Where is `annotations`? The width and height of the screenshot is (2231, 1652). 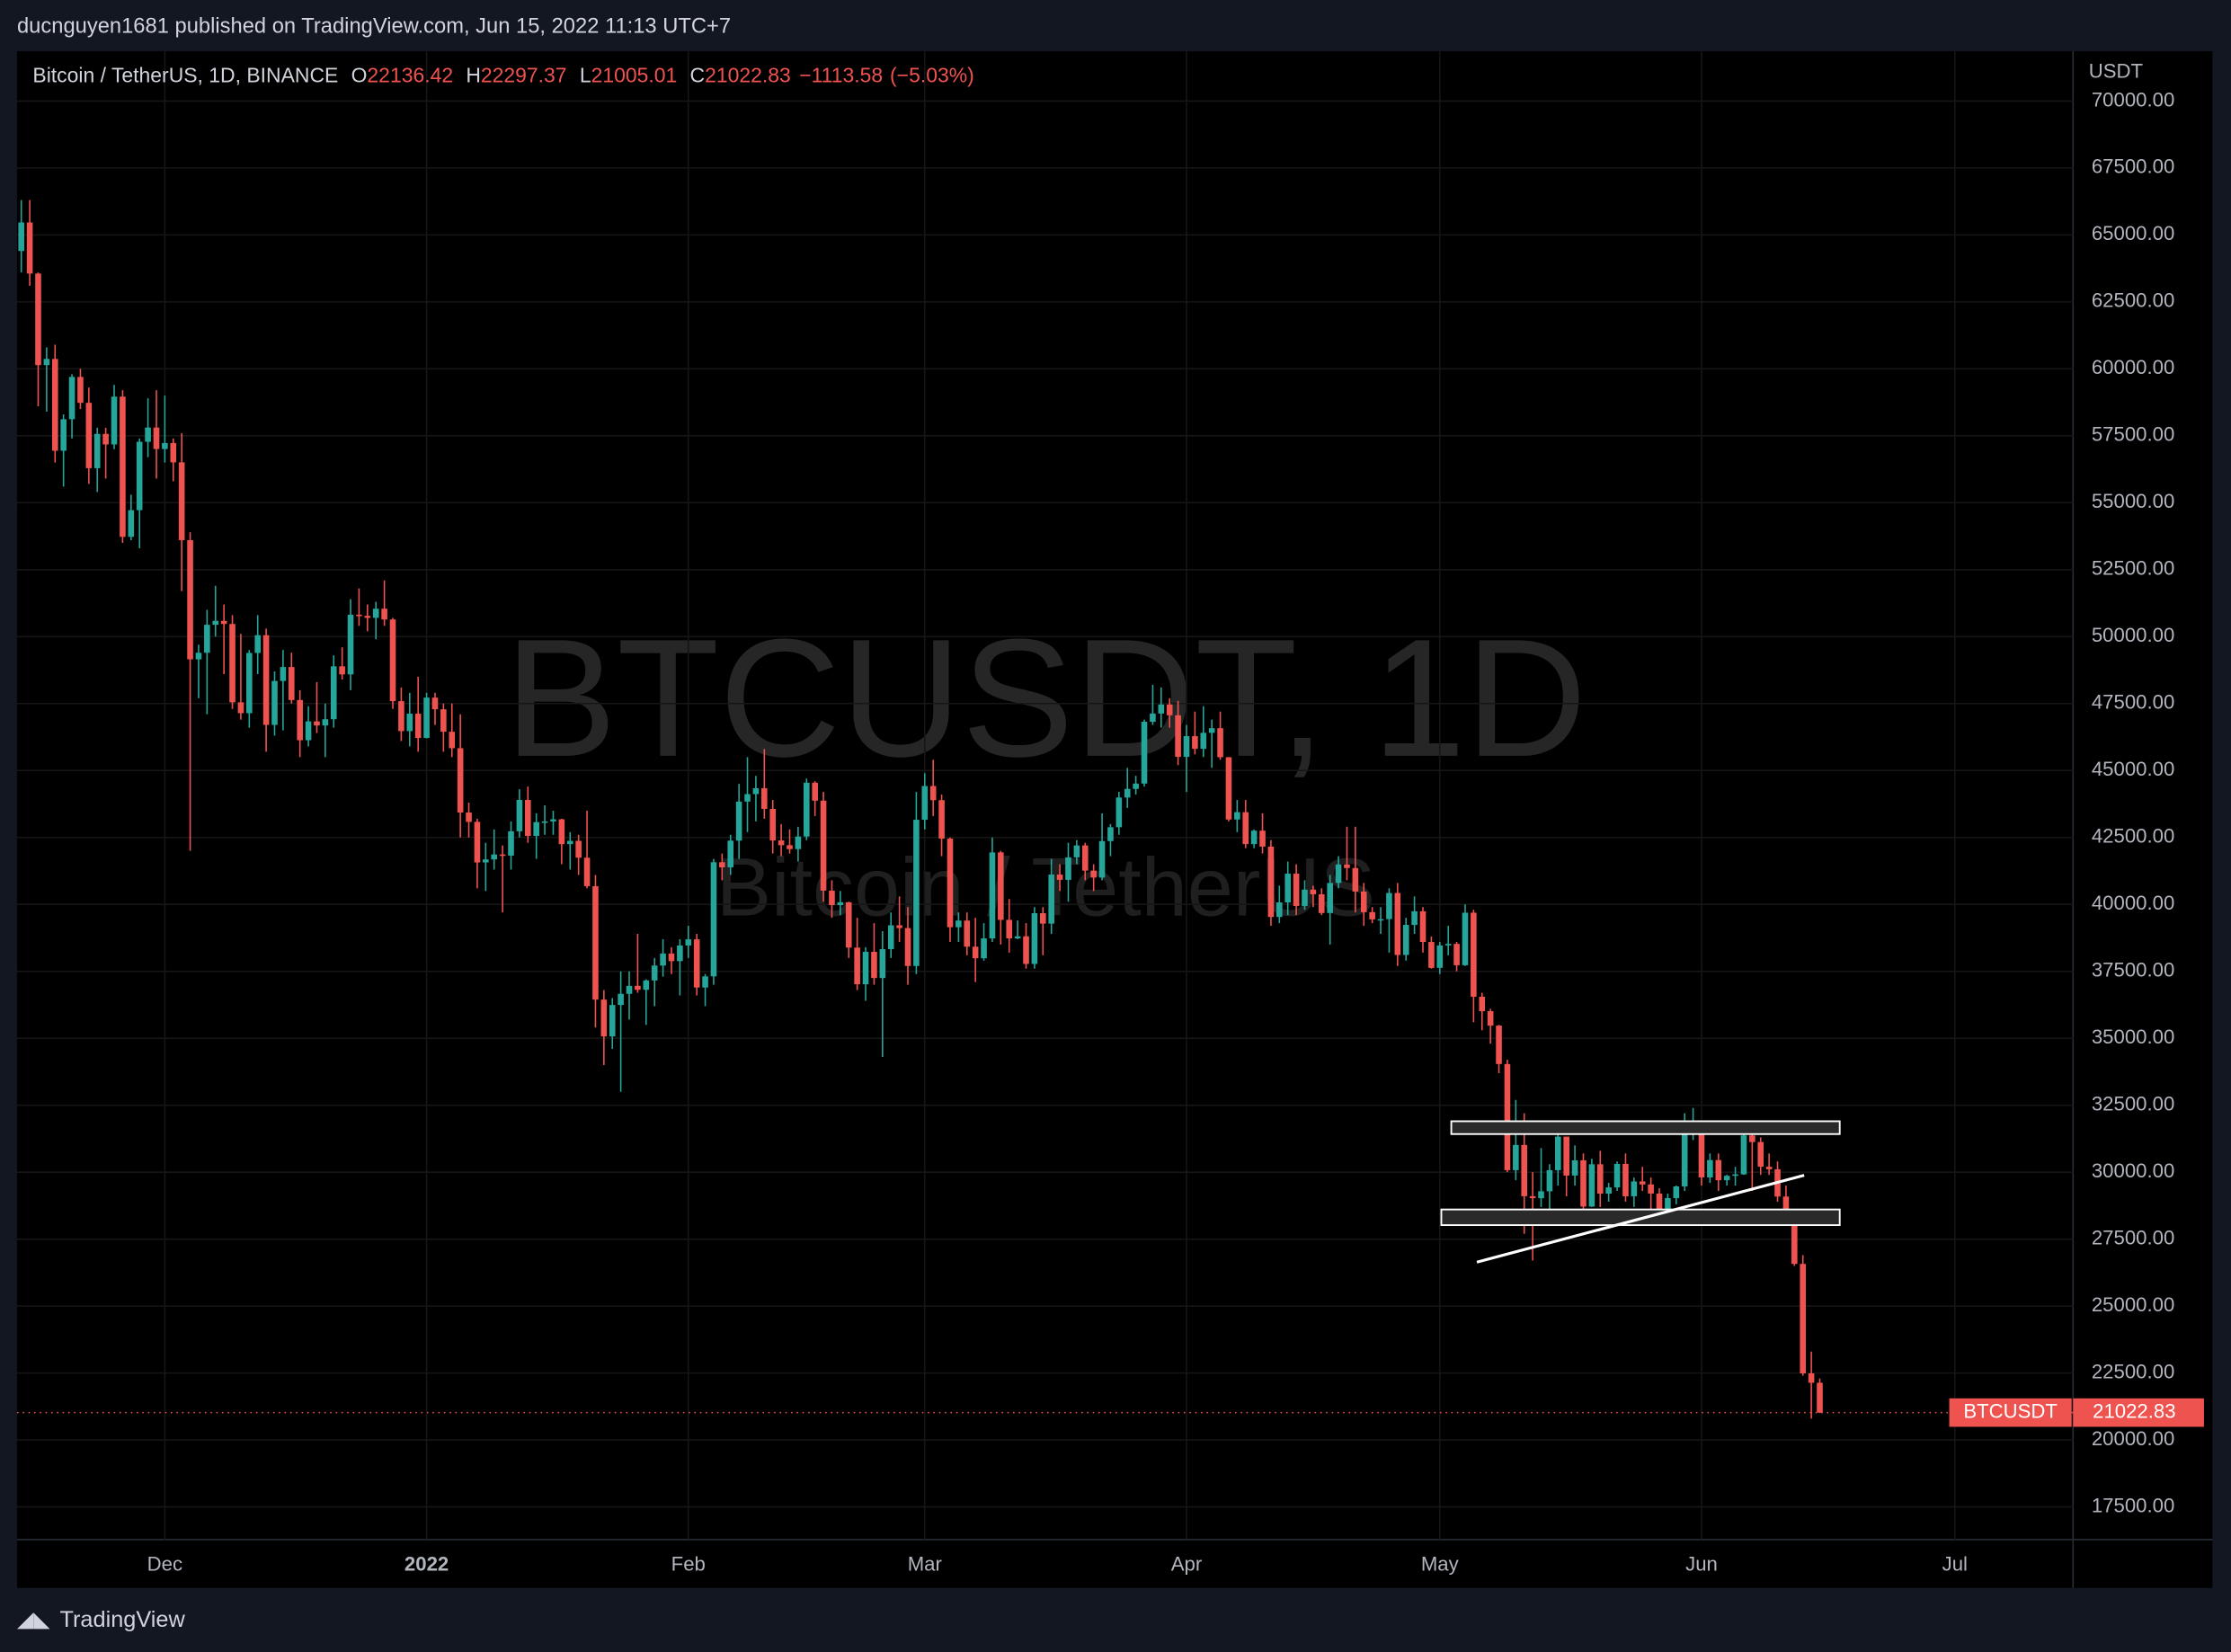
annotations is located at coordinates (1641, 1192).